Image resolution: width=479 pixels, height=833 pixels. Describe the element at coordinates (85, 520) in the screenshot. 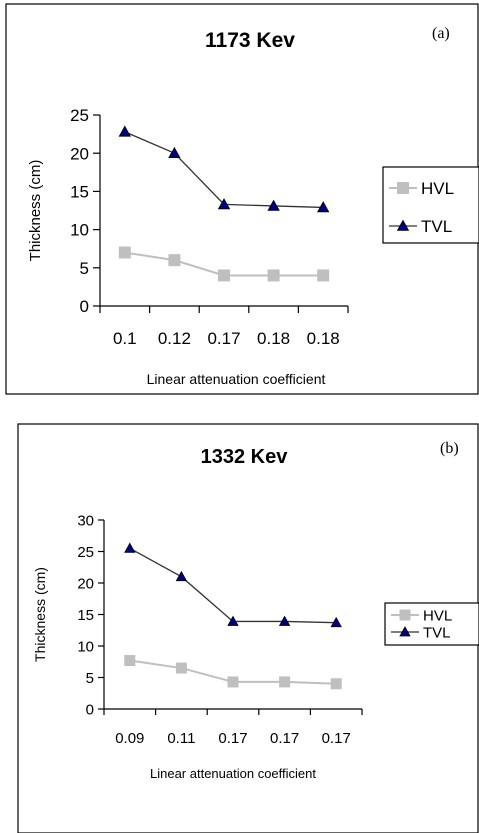

I see `chart-b-y-tick-label: 30` at that location.